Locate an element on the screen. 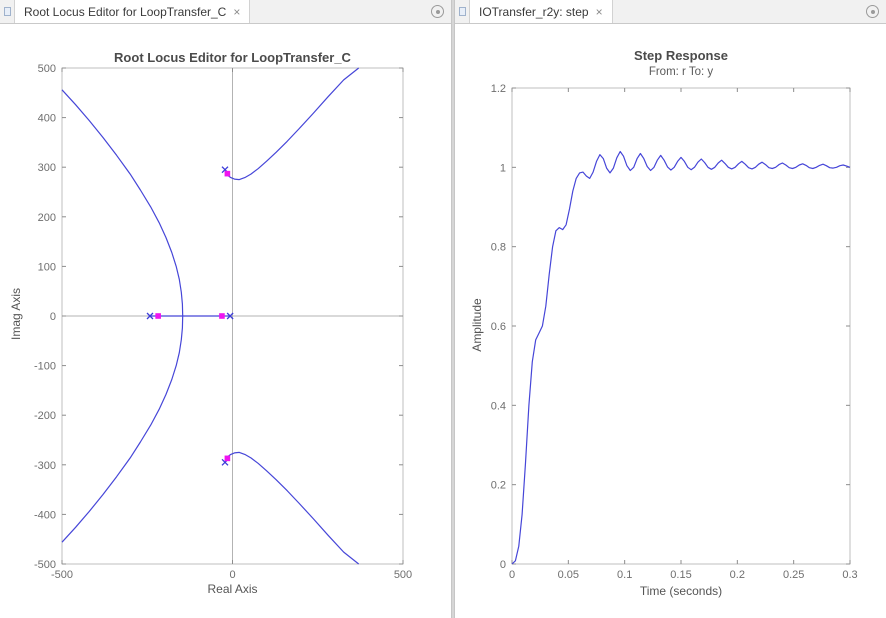  step-response-xlabel: Time (seconds) is located at coordinates (681, 591).